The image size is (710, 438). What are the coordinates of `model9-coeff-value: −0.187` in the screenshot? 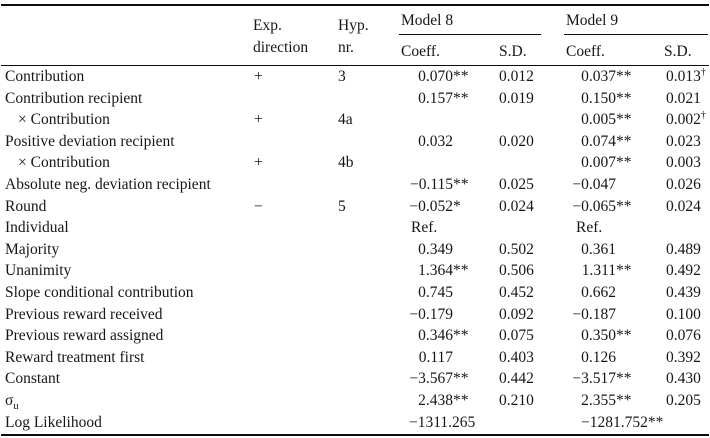 It's located at (594, 314).